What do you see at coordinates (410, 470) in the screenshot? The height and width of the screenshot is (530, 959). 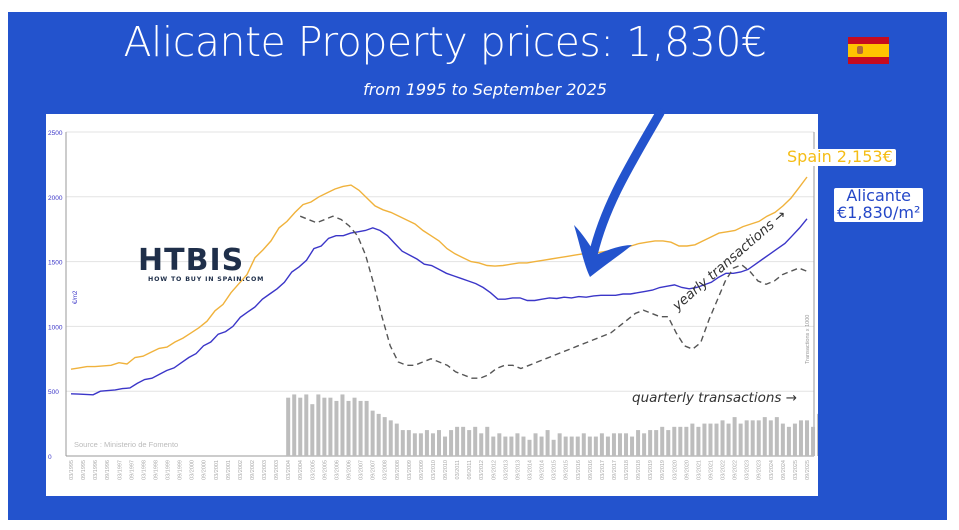 I see `x-tick-label: 03/2009` at bounding box center [410, 470].